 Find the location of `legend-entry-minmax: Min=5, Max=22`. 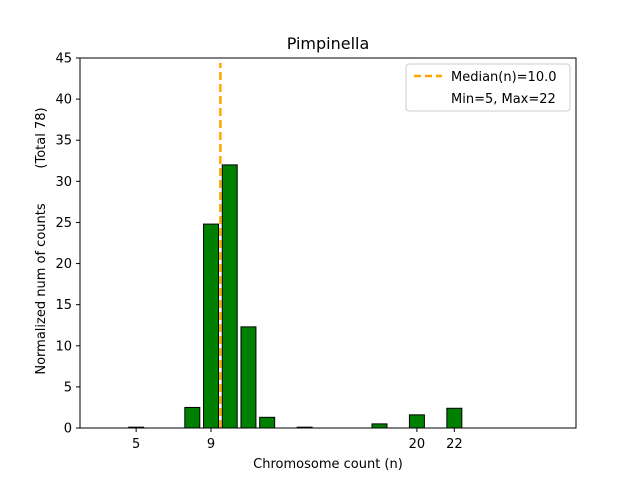

legend-entry-minmax: Min=5, Max=22 is located at coordinates (503, 99).